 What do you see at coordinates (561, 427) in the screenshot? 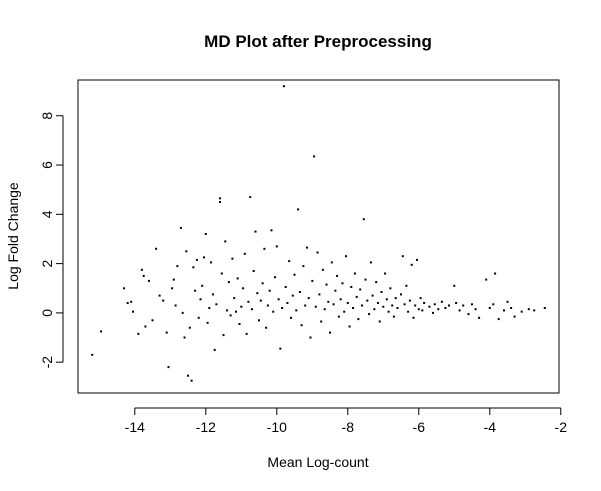
I see `x-tick-label: -2` at bounding box center [561, 427].